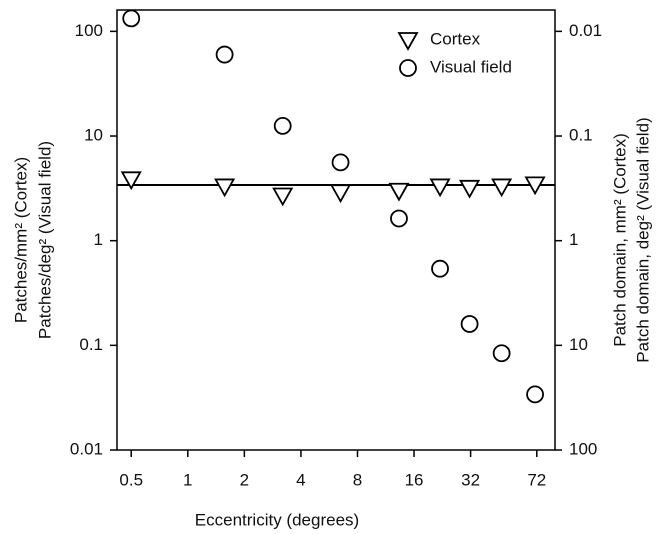 This screenshot has width=658, height=534. What do you see at coordinates (470, 479) in the screenshot?
I see `x-tick-label: 32` at bounding box center [470, 479].